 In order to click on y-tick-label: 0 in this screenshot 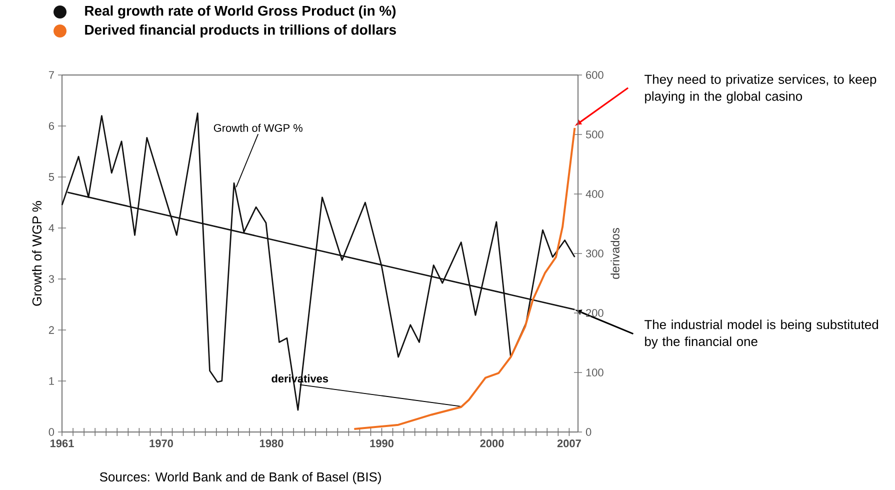, I will do `click(51, 432)`.